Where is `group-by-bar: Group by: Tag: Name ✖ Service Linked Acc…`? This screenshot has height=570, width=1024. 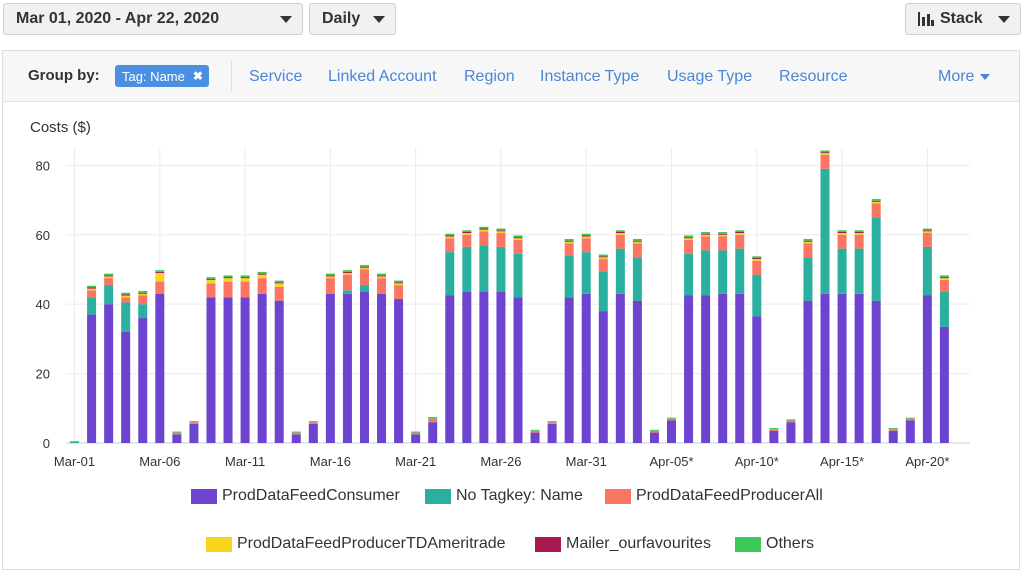 group-by-bar: Group by: Tag: Name ✖ Service Linked Acc… is located at coordinates (511, 76).